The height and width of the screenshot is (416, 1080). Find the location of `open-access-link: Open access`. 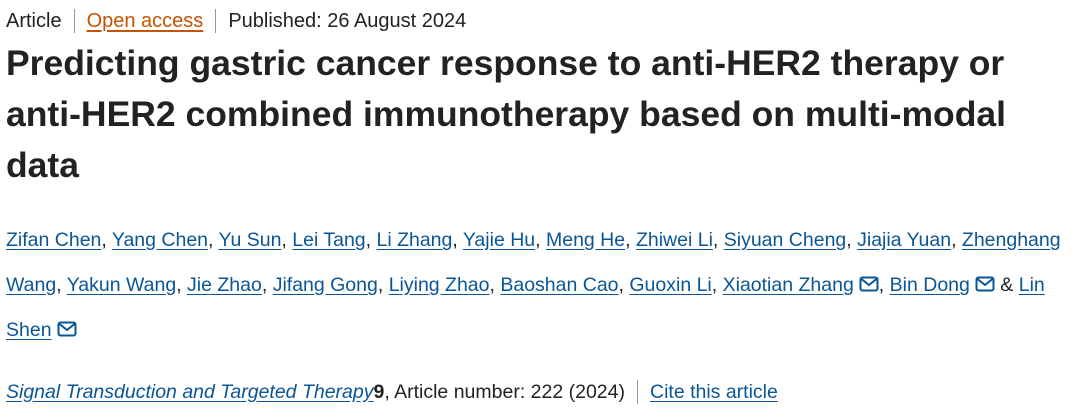

open-access-link: Open access is located at coordinates (145, 20).